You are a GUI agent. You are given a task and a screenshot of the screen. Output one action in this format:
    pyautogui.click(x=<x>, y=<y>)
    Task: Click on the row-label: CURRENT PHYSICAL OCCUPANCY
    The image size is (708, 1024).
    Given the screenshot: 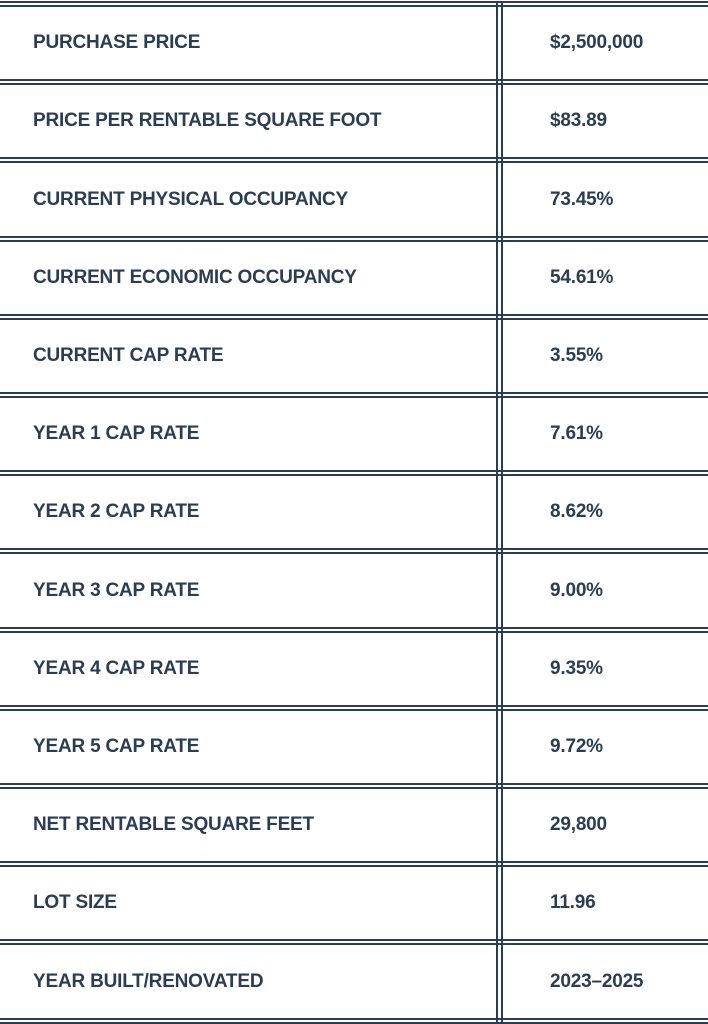 What is the action you would take?
    pyautogui.click(x=191, y=199)
    